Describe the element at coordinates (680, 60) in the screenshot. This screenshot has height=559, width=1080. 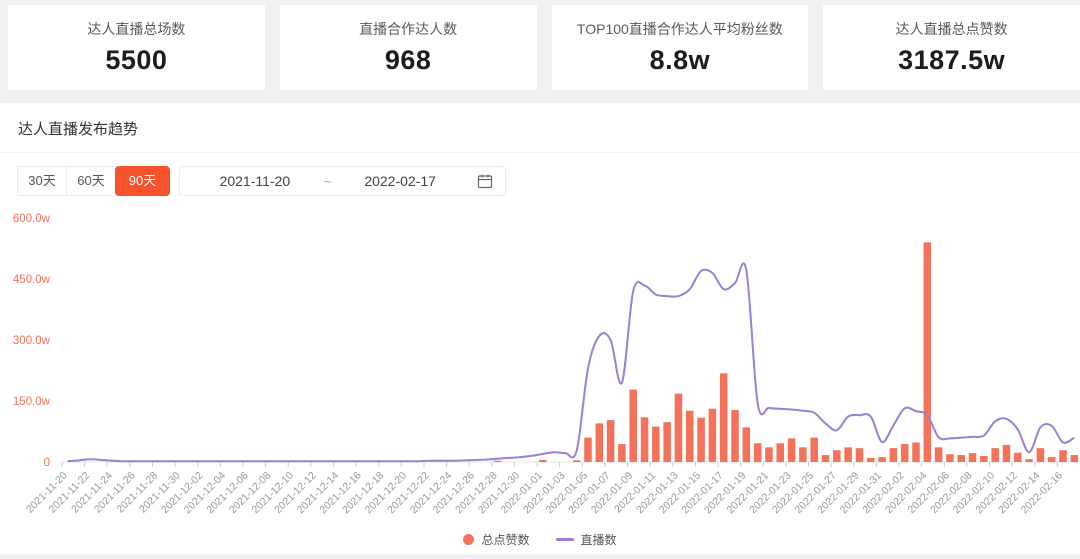
I see `stat-card-value: 8.8w` at that location.